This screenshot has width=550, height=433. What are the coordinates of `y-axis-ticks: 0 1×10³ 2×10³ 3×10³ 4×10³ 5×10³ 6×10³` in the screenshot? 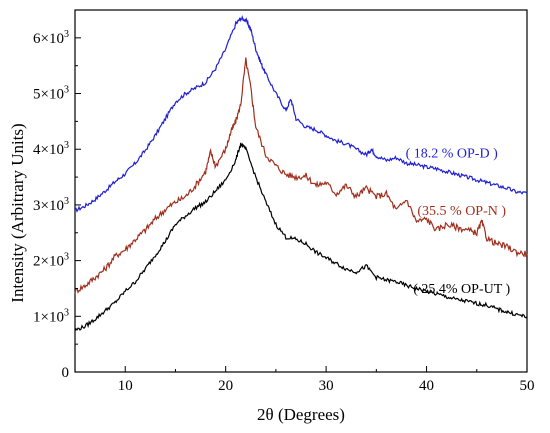 It's located at (57, 205).